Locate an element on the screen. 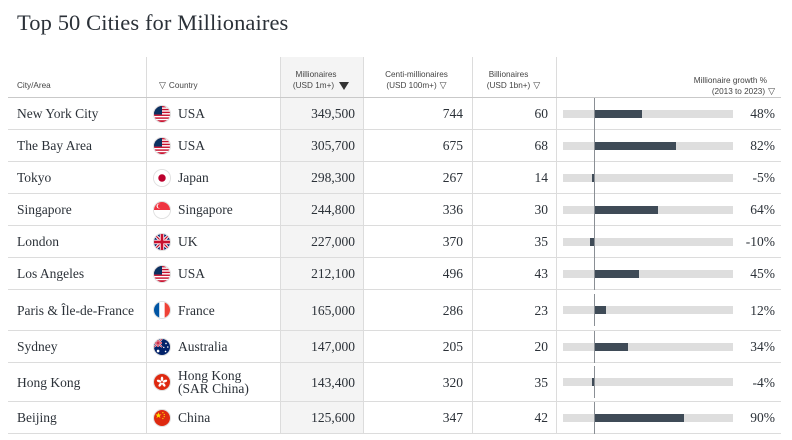 This screenshot has width=792, height=440. usa-flag-icon is located at coordinates (162, 273).